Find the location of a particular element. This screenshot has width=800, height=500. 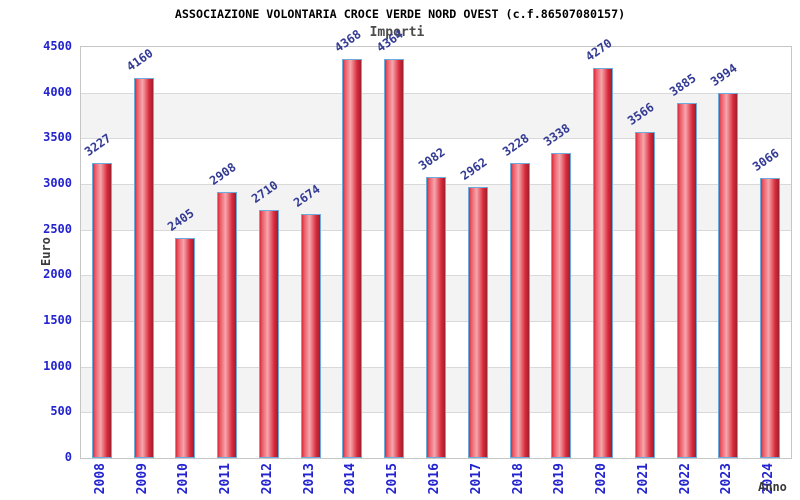

bar-2010 is located at coordinates (185, 348).